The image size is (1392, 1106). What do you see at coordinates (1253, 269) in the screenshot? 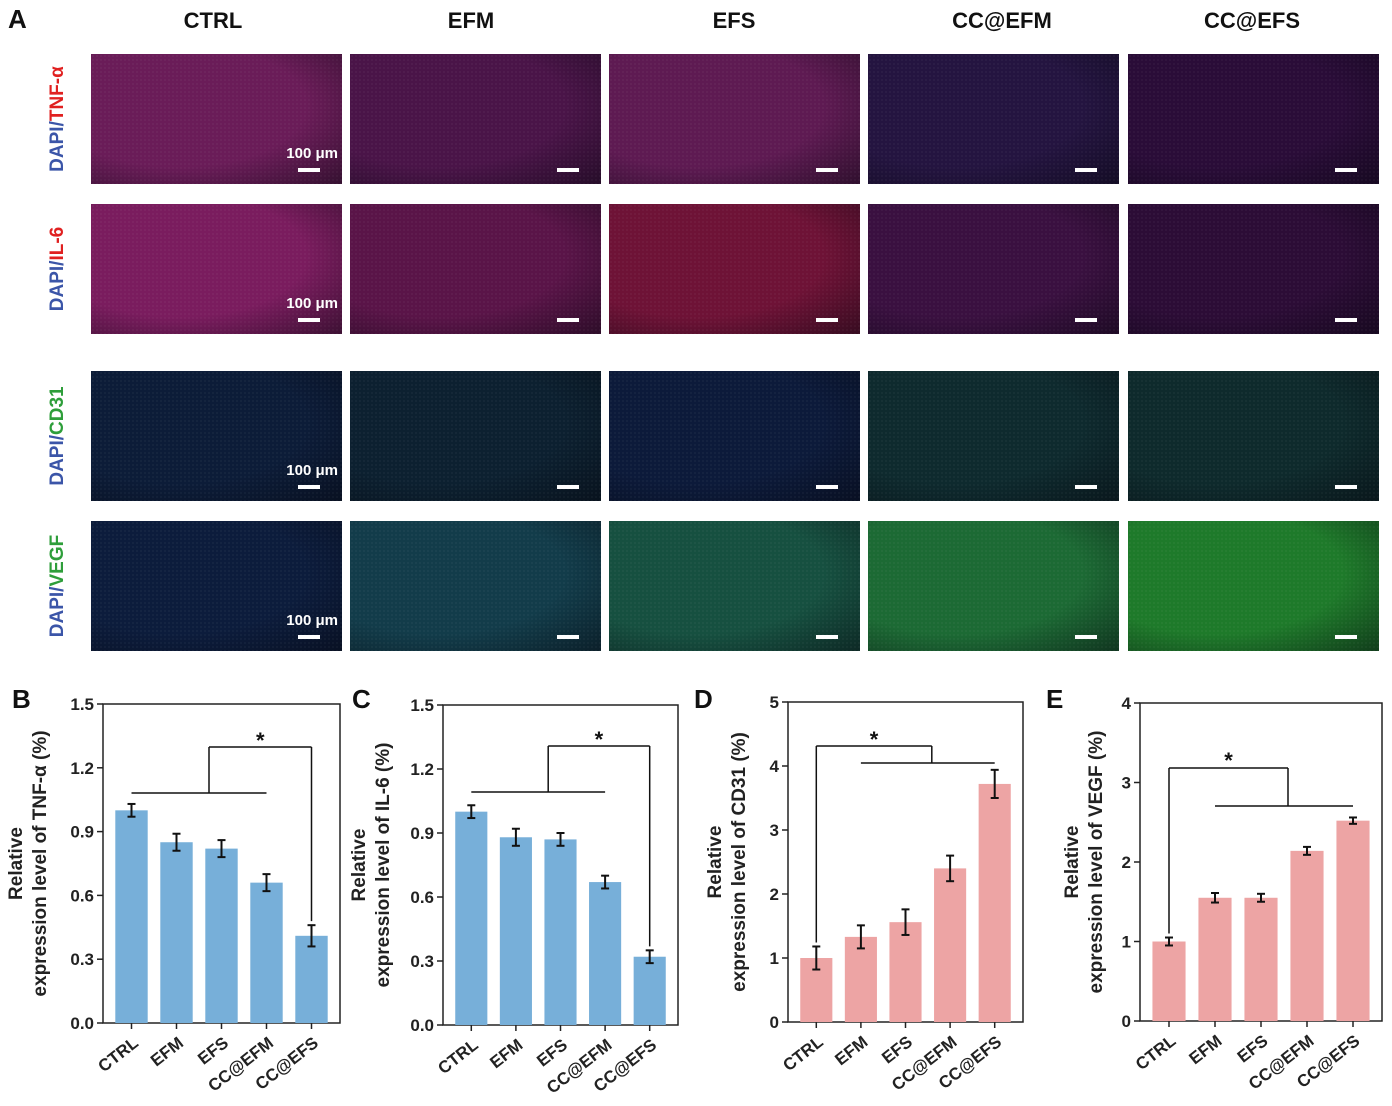
I see `micrograph-il6-cc-efs` at bounding box center [1253, 269].